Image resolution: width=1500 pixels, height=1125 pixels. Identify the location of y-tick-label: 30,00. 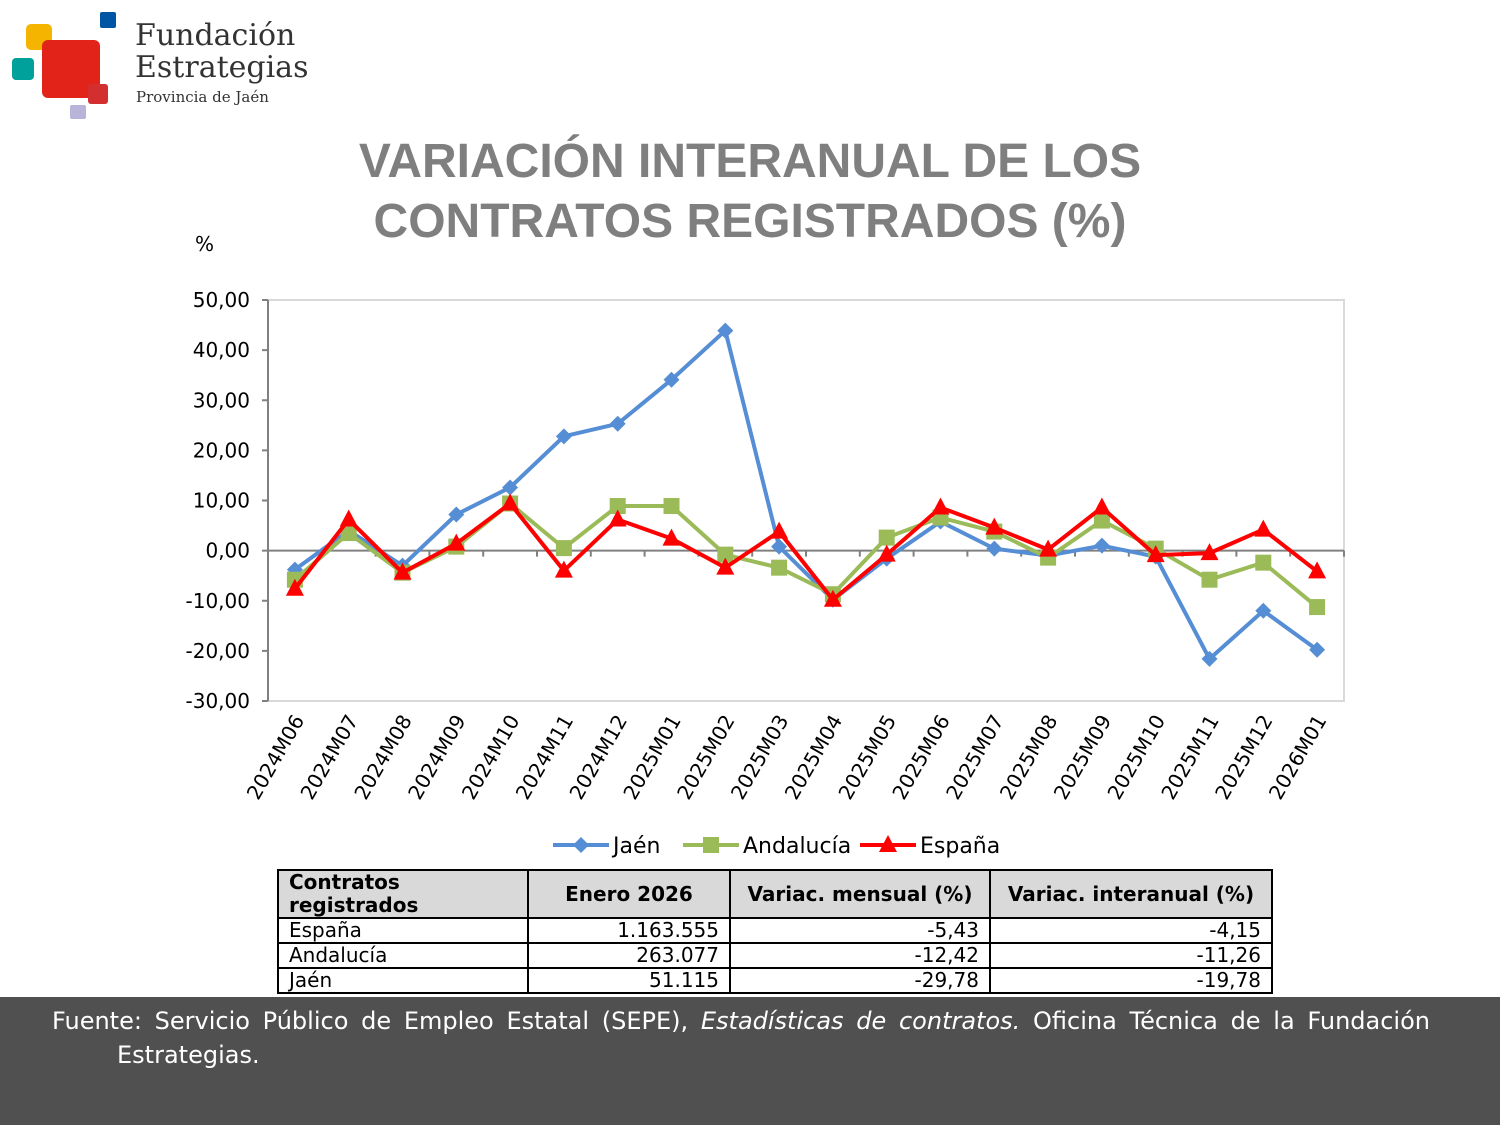
(221, 400).